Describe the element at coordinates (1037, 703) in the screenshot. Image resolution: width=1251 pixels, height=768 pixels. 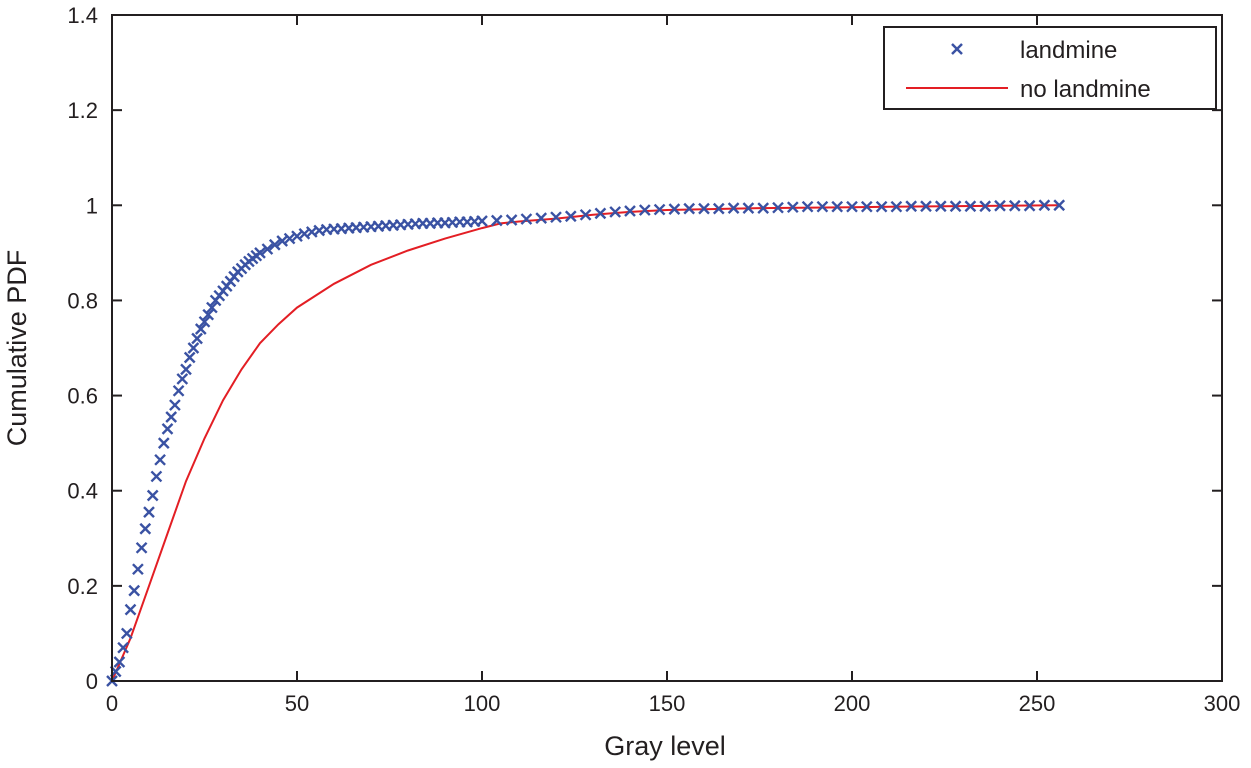
I see `x-tick-label: 250` at that location.